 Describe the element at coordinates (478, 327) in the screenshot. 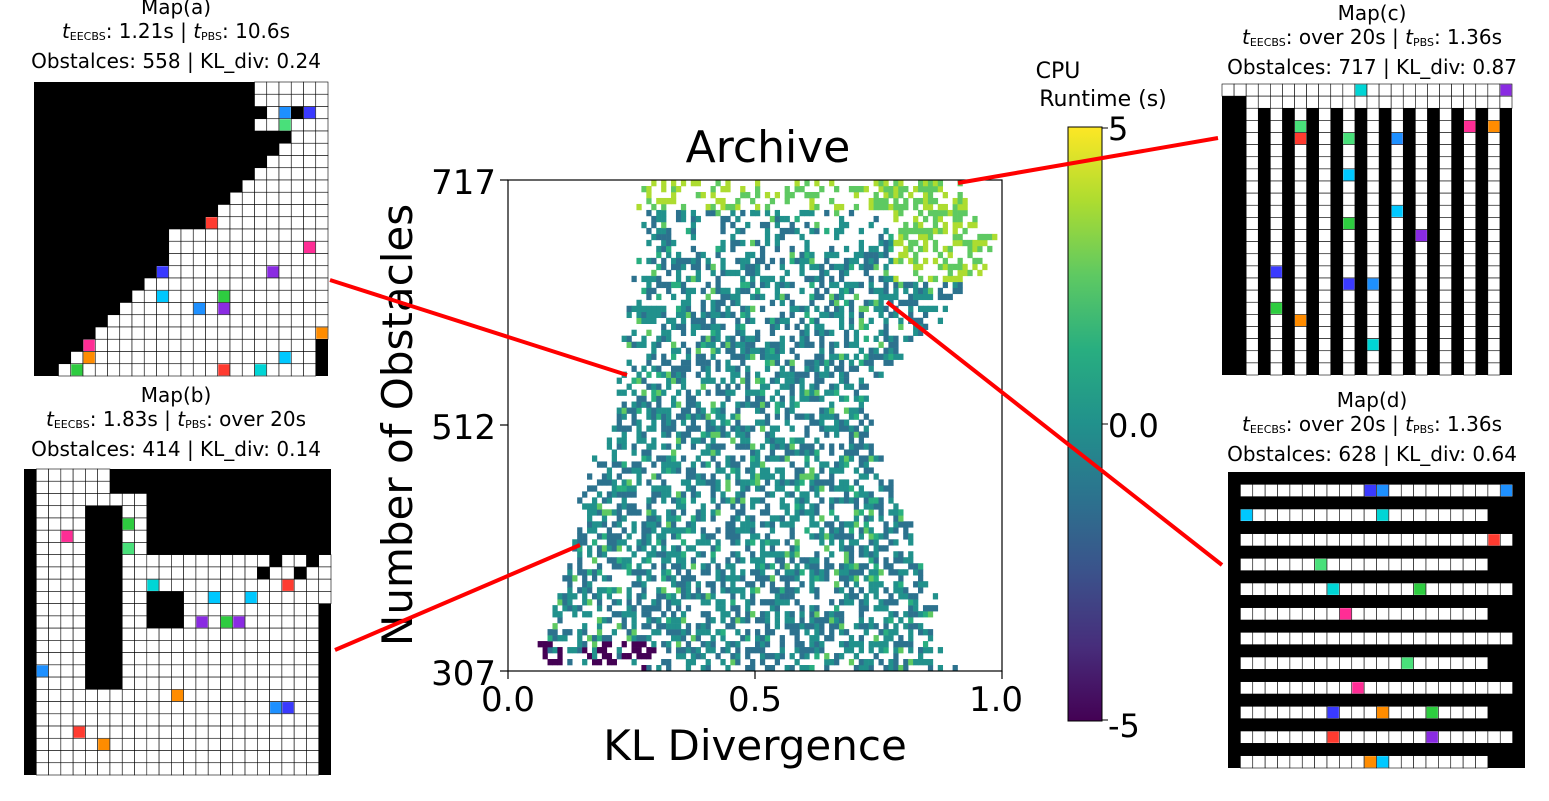

I see `connector-a` at that location.